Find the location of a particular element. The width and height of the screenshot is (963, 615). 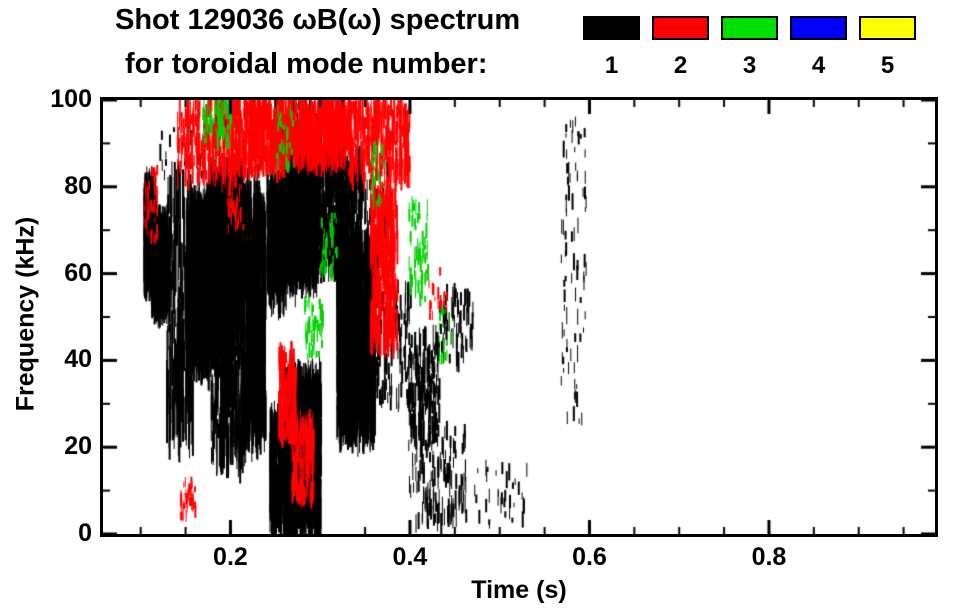

chart-title: Shot 129036 ωB(ω) spectrum is located at coordinates (318, 20).